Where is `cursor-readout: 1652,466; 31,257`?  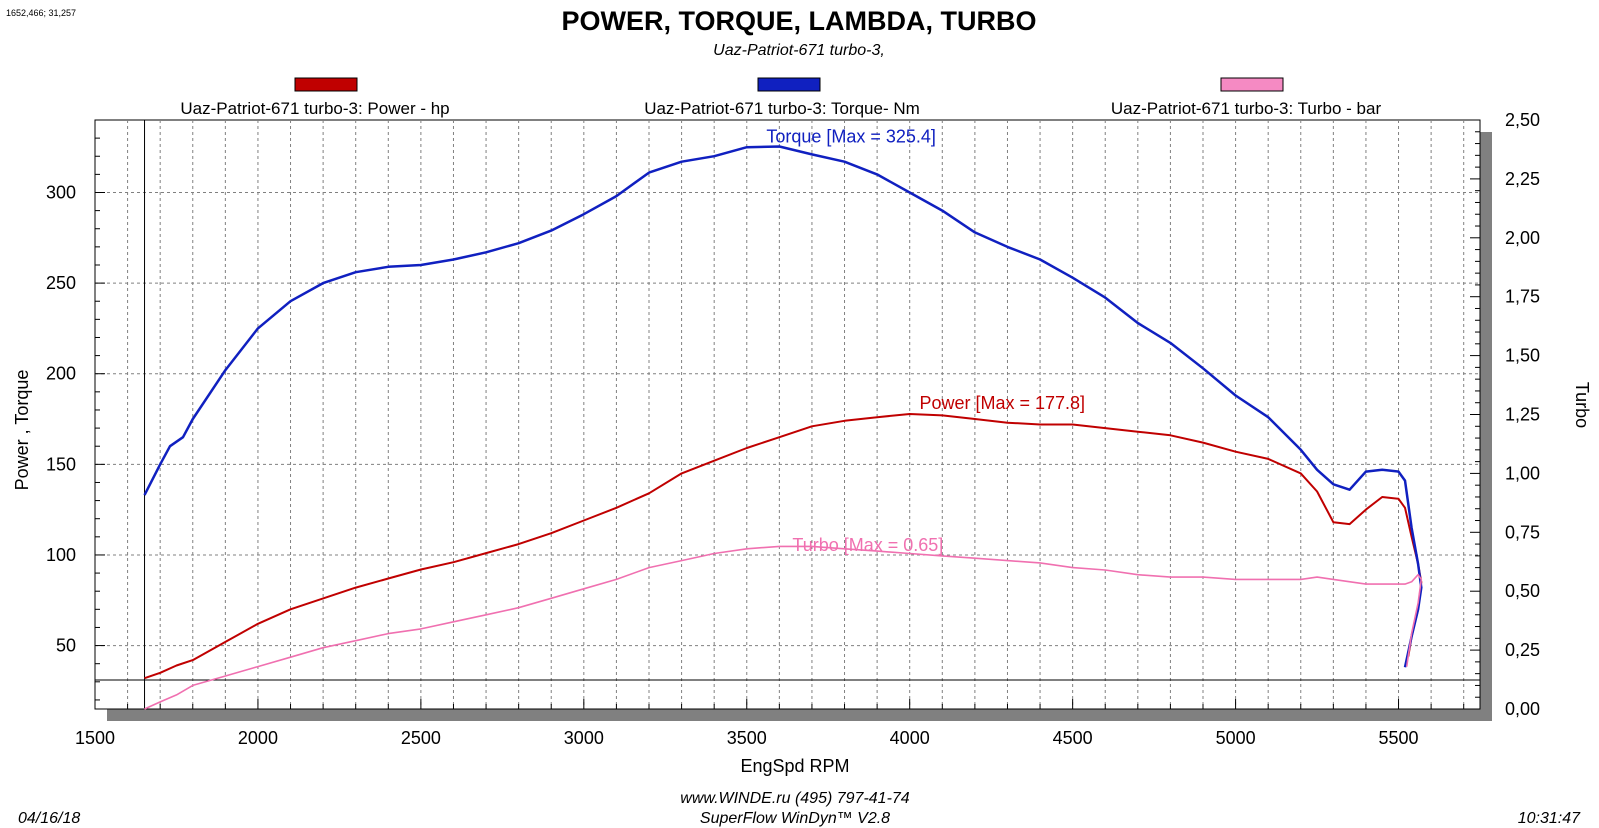
cursor-readout: 1652,466; 31,257 is located at coordinates (41, 13).